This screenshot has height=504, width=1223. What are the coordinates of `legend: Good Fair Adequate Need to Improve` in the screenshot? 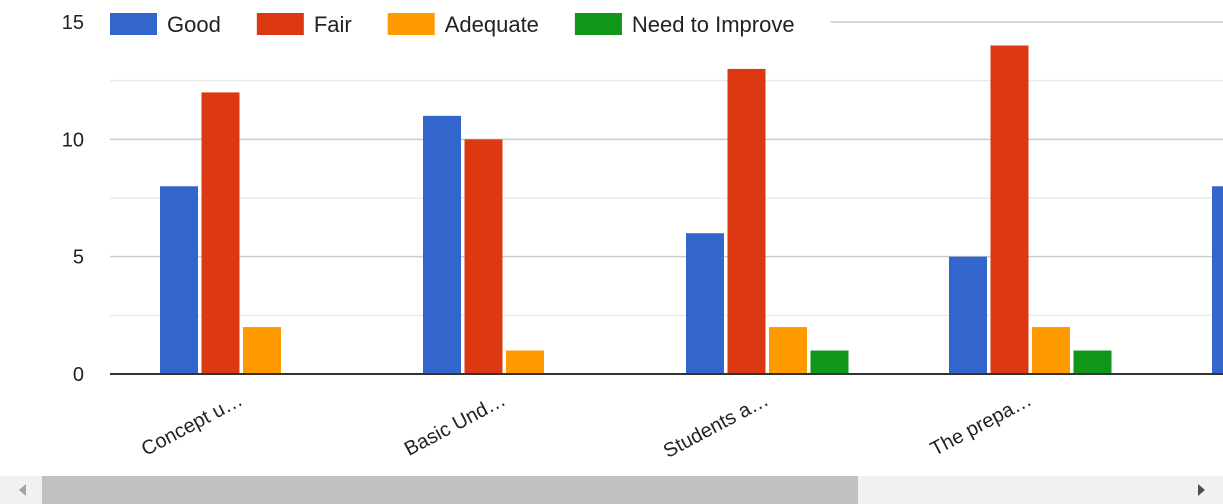 It's located at (467, 25).